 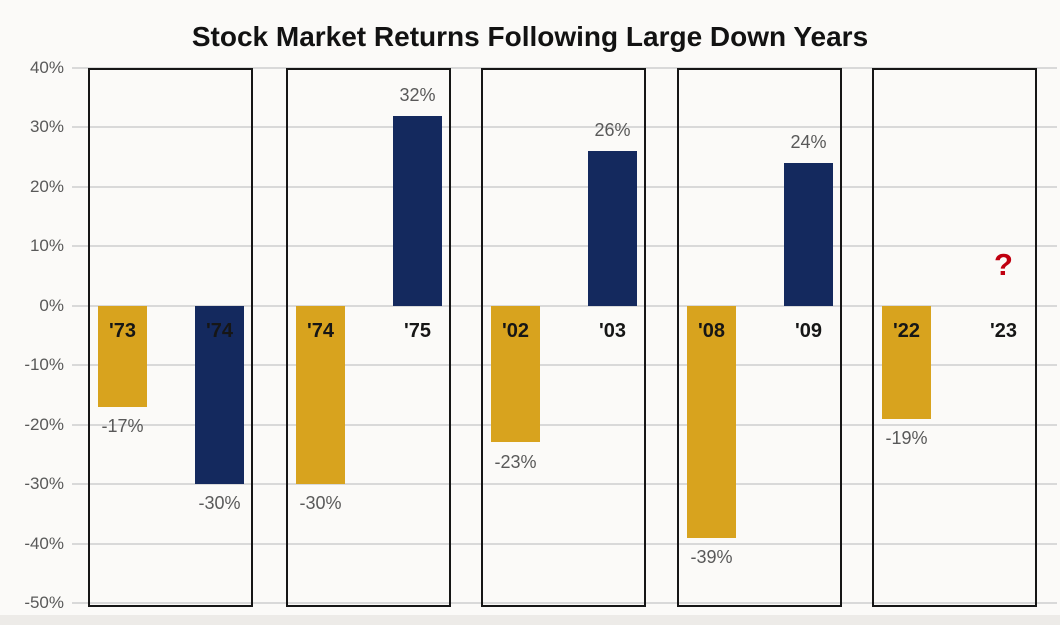 What do you see at coordinates (808, 331) in the screenshot?
I see `bar-year-label: '09` at bounding box center [808, 331].